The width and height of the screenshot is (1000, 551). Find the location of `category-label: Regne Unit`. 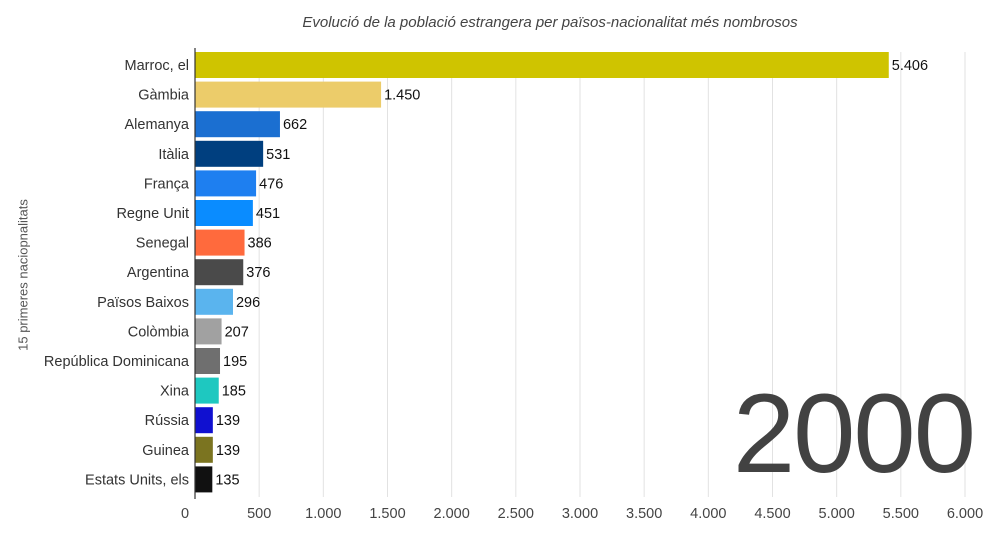

category-label: Regne Unit is located at coordinates (152, 214).